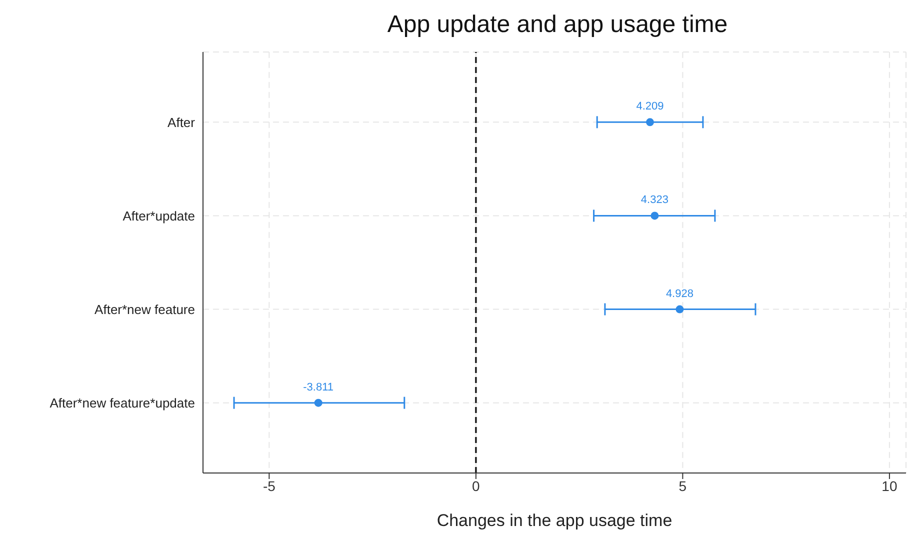  Describe the element at coordinates (680, 294) in the screenshot. I see `data-label: 4.928` at that location.